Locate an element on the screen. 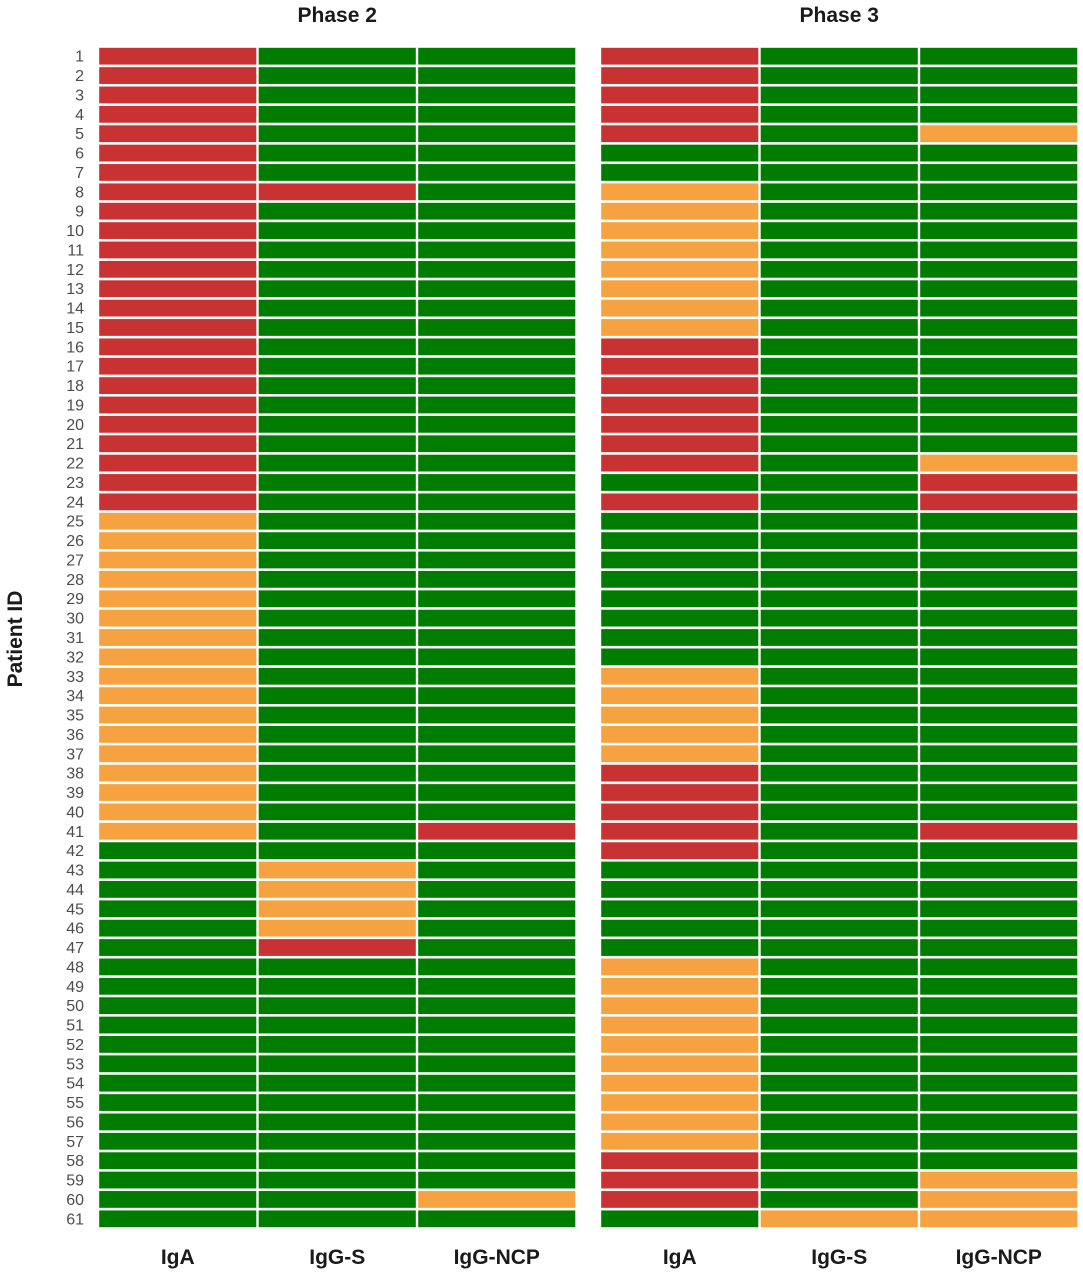  row-label: 38 is located at coordinates (75, 774).